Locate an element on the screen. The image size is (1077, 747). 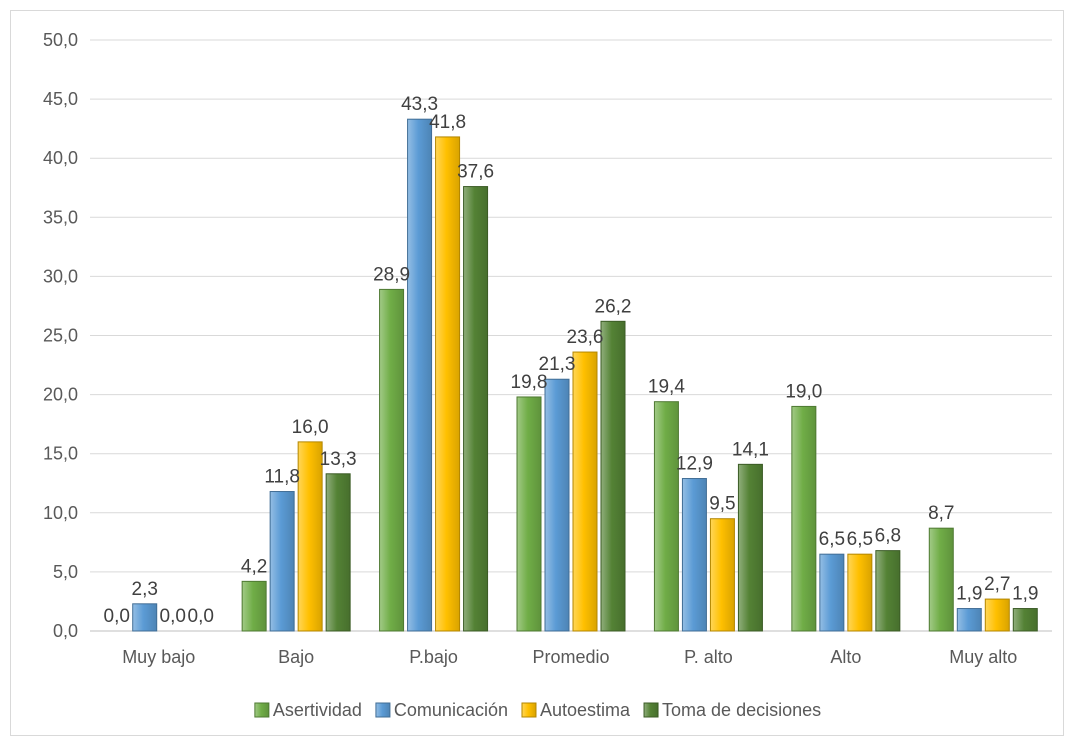
y-tick-label: 45,0 is located at coordinates (60, 99).